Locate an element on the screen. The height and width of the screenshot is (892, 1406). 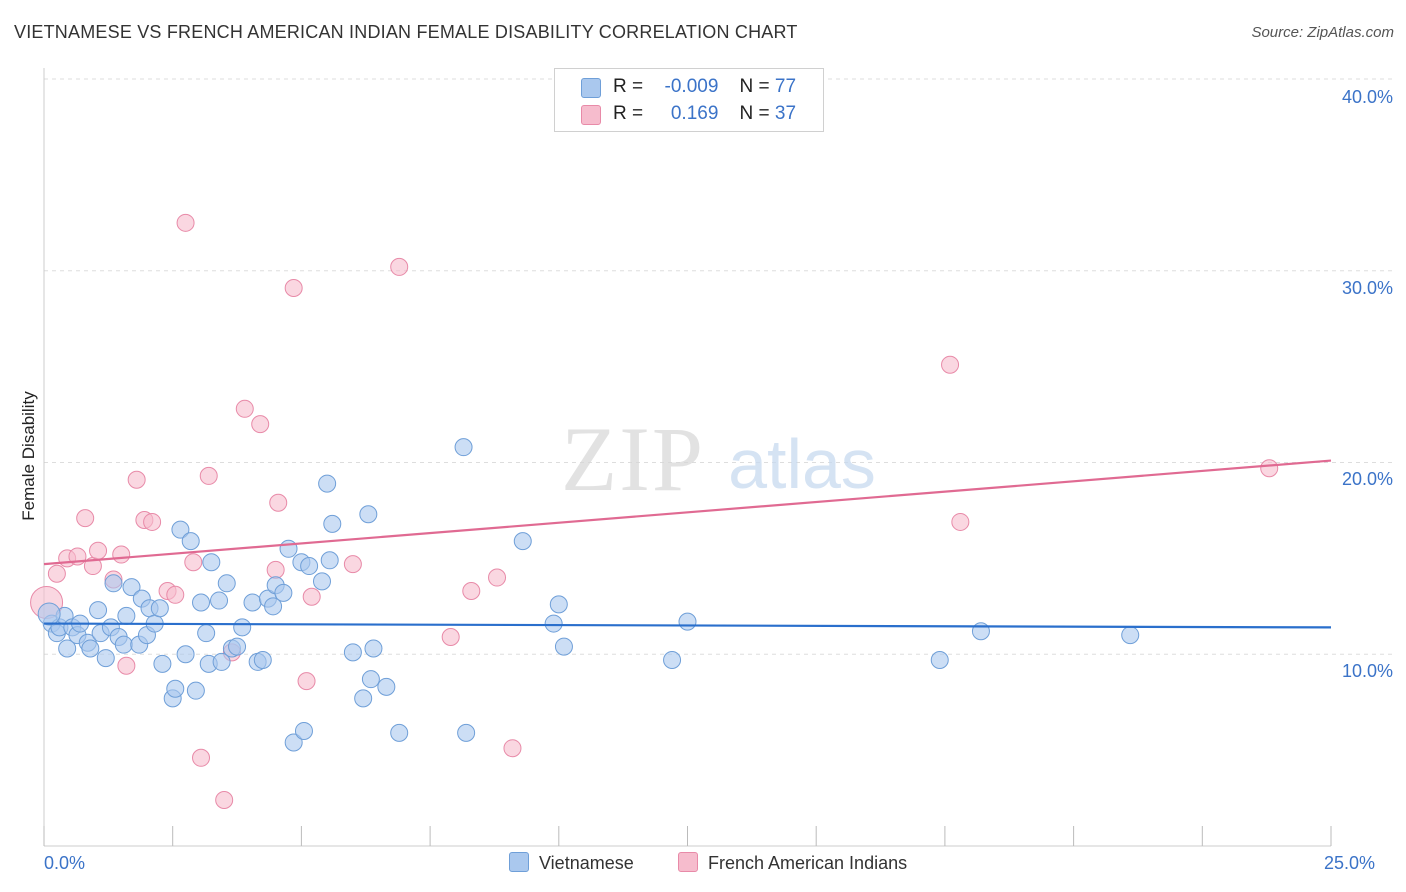
watermark-atlas: atlas is located at coordinates (802, 464).